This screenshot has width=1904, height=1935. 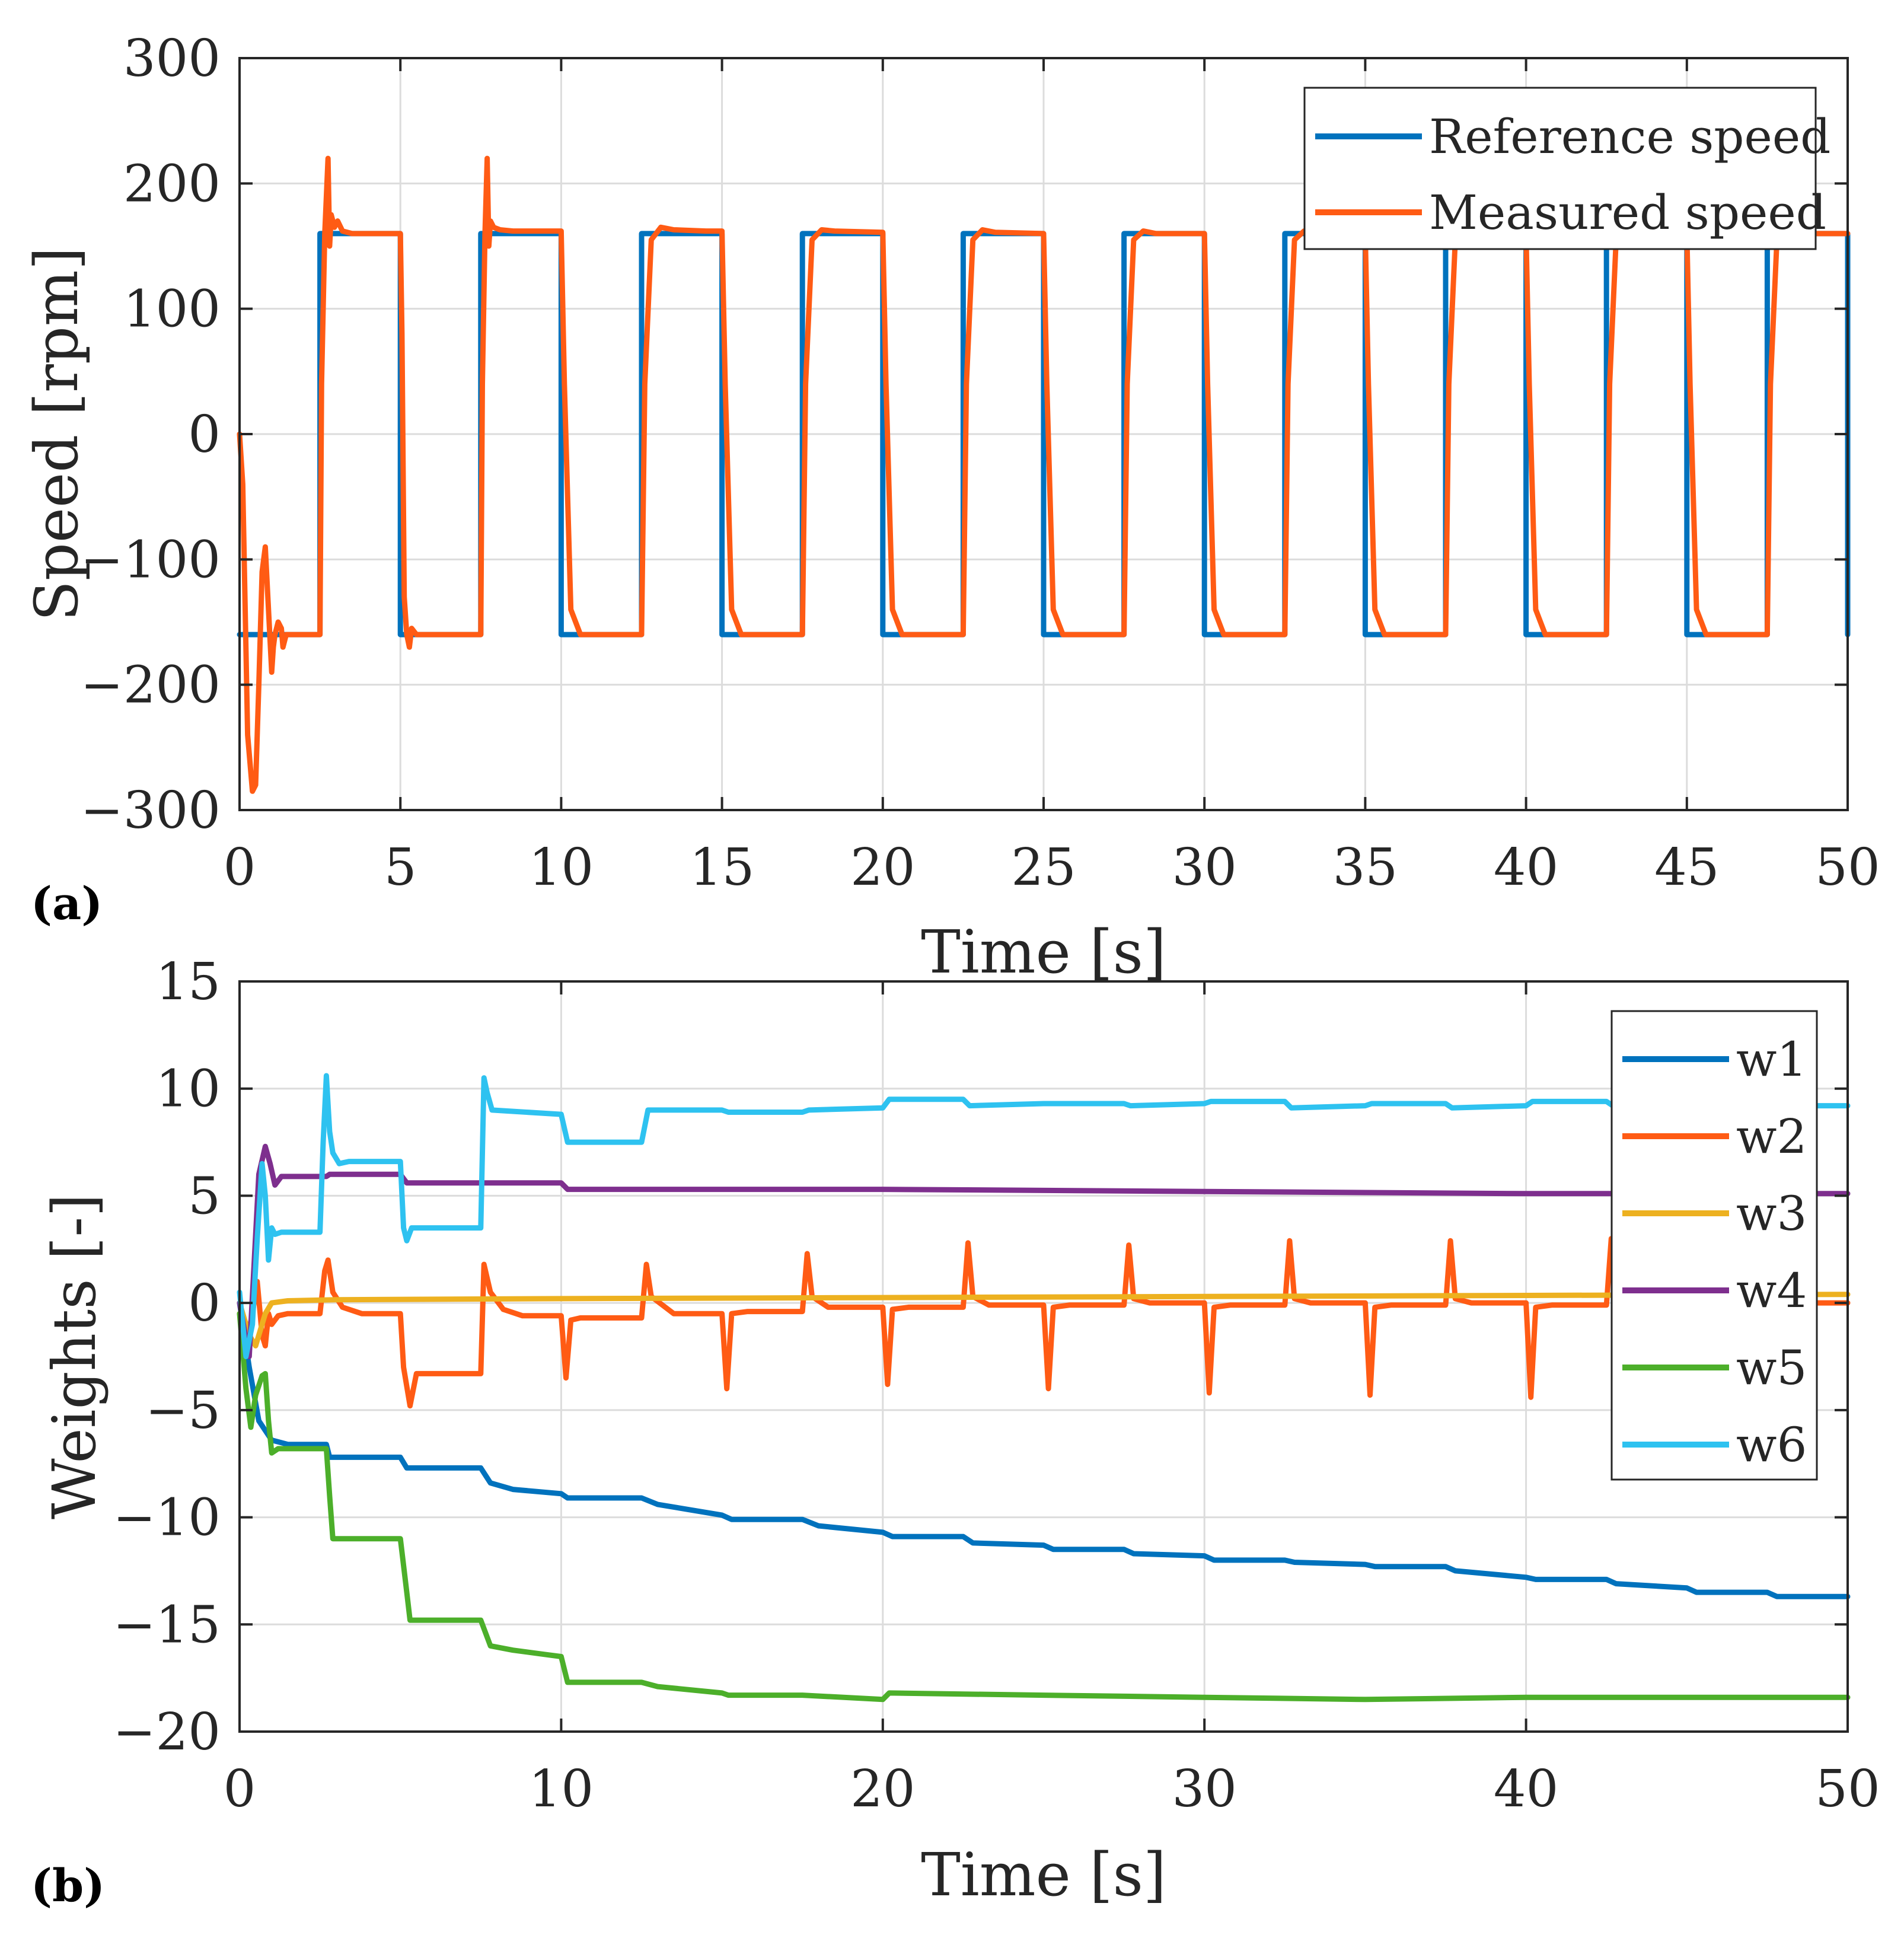 What do you see at coordinates (167, 1625) in the screenshot?
I see `y-tick-label: −15` at bounding box center [167, 1625].